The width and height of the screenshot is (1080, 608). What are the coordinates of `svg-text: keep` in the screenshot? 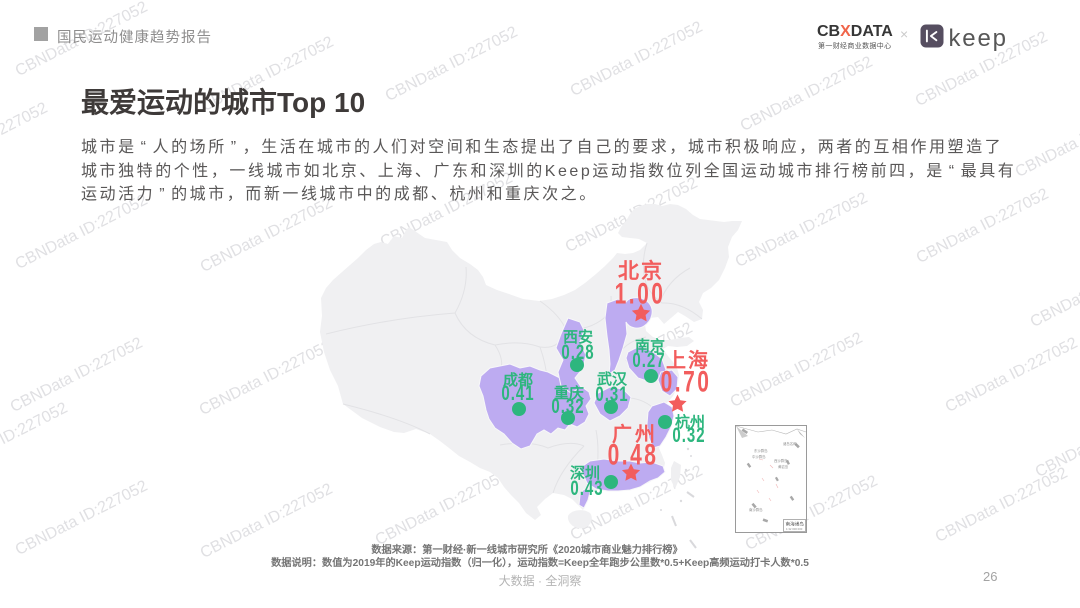 It's located at (977, 38).